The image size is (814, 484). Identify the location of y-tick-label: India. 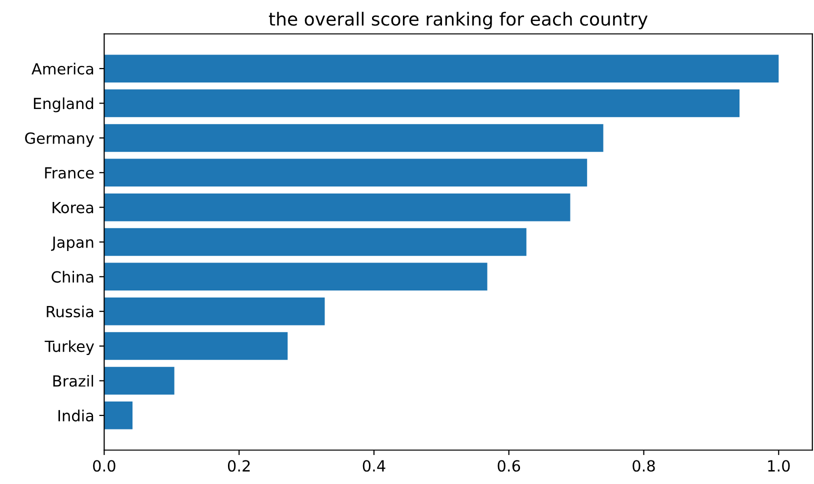
(76, 416).